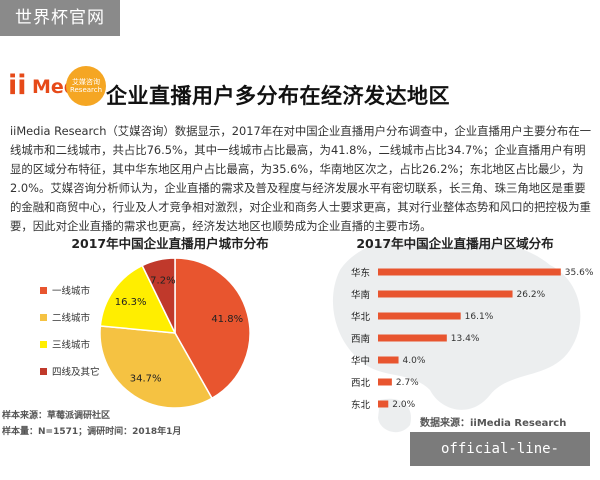 The width and height of the screenshot is (600, 480). Describe the element at coordinates (360, 273) in the screenshot. I see `bar-category-label-1: 华东` at that location.